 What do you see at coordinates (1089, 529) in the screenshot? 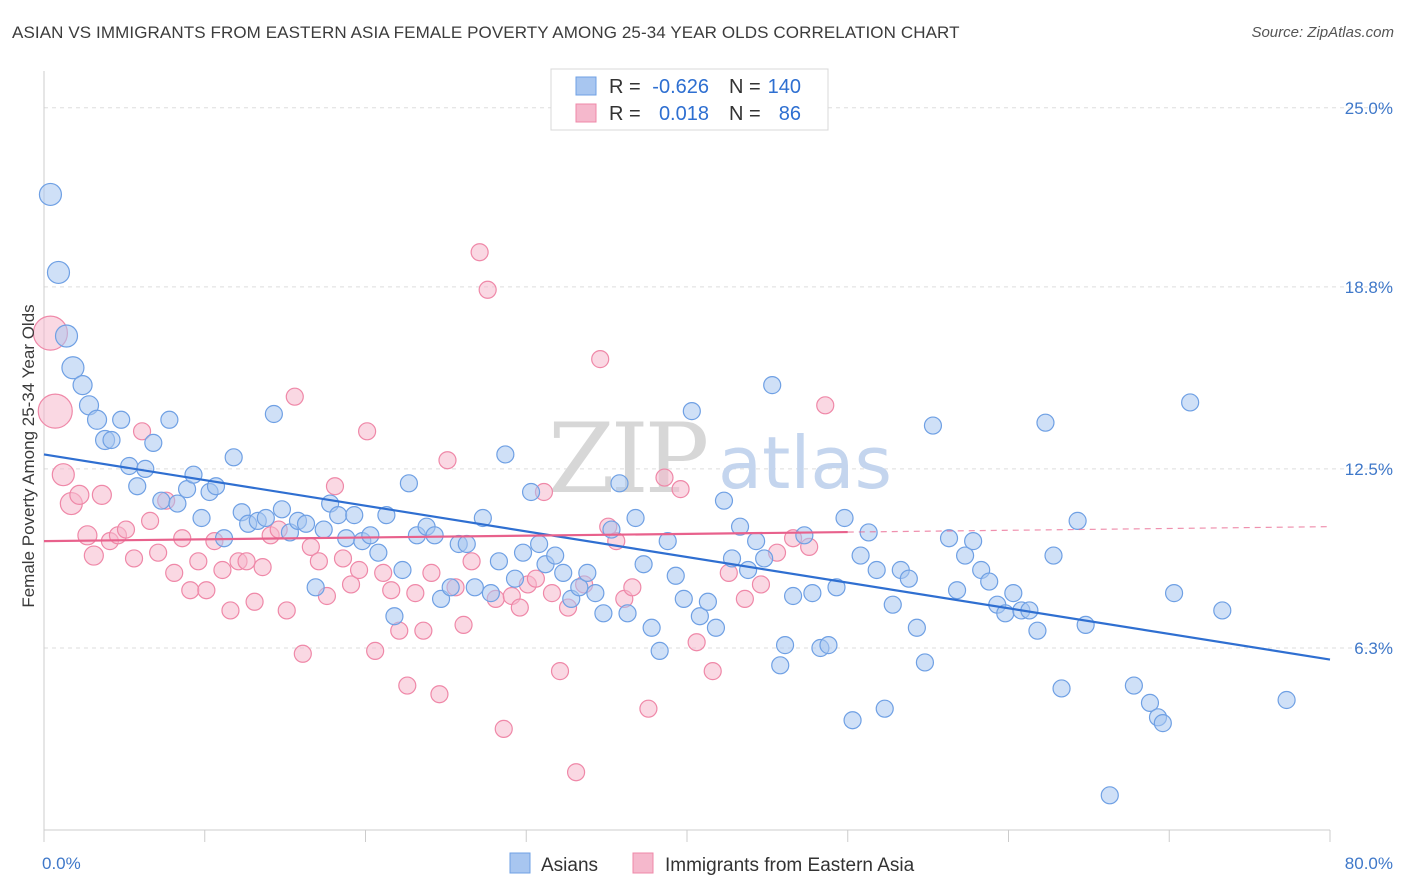
I see `trend-line-immigrants-extrapolated` at bounding box center [1089, 529].